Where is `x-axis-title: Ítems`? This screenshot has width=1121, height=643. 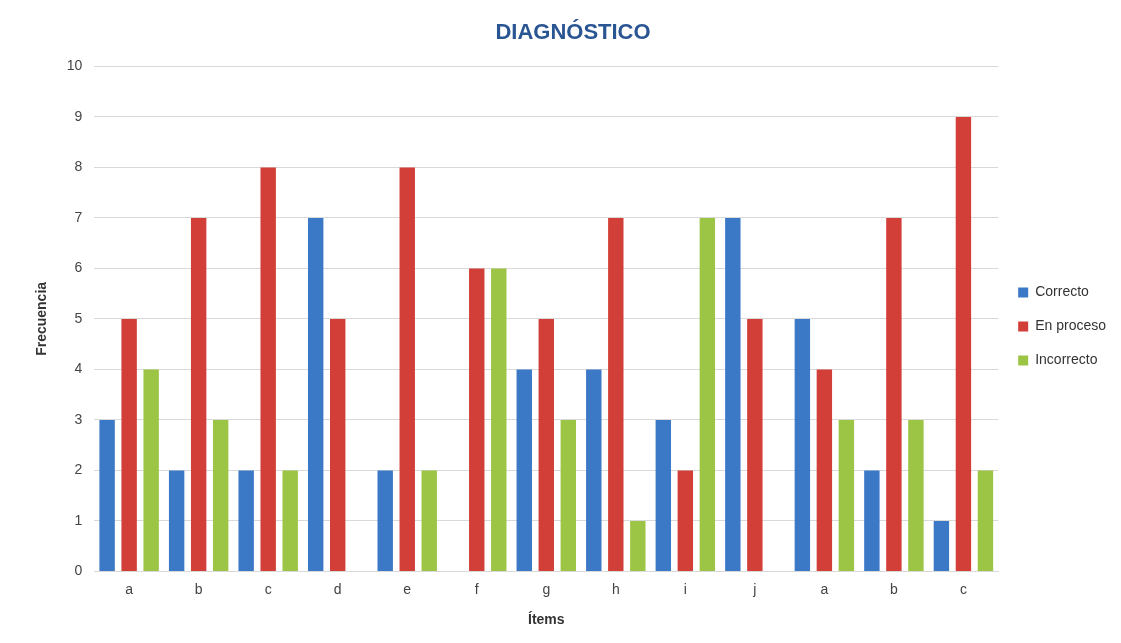
x-axis-title: Ítems is located at coordinates (546, 619).